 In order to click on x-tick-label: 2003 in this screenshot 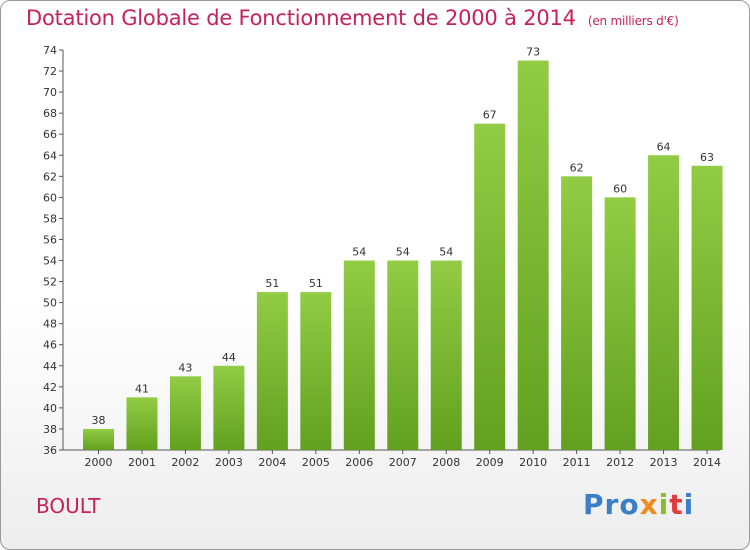, I will do `click(229, 462)`.